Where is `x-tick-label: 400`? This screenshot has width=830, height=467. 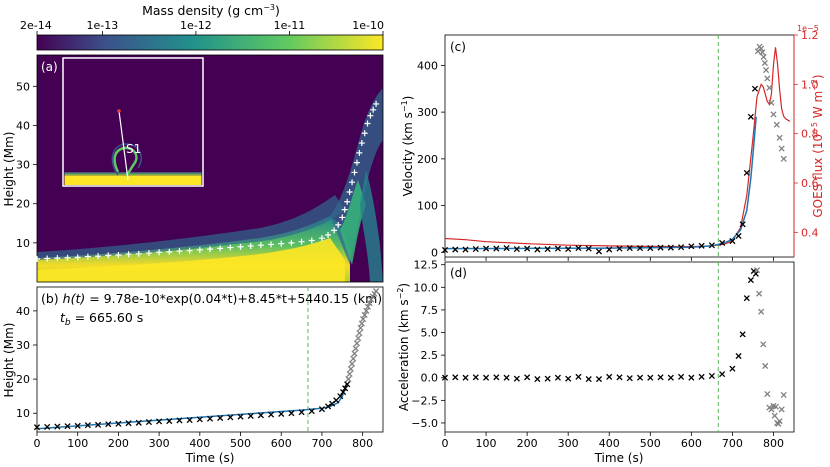
x-tick-label: 400 is located at coordinates (199, 443).